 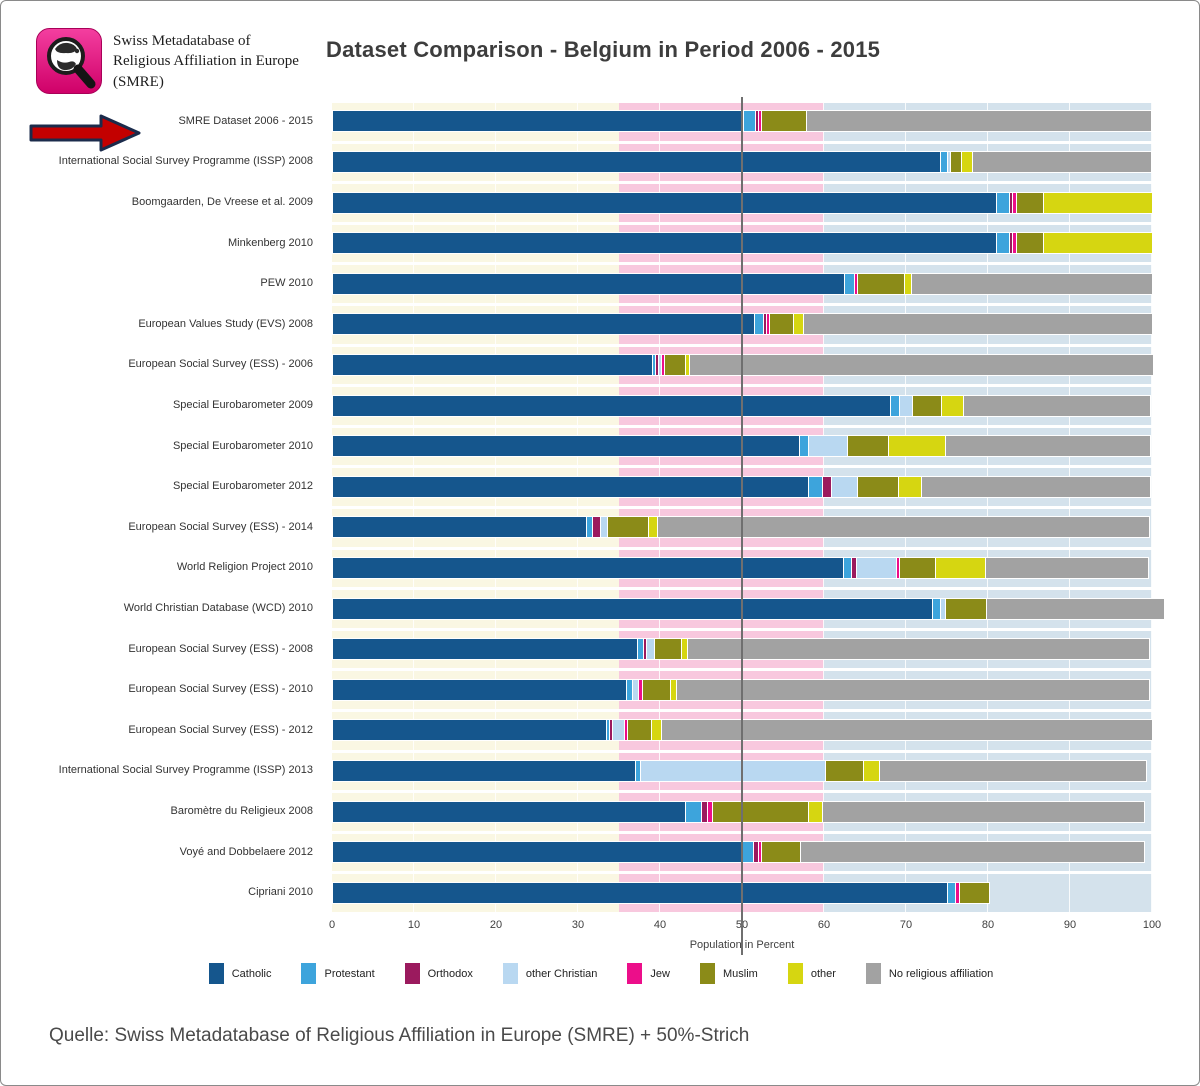 I want to click on row-label: European Social Survey (ESS) - 2010, so click(x=220, y=689).